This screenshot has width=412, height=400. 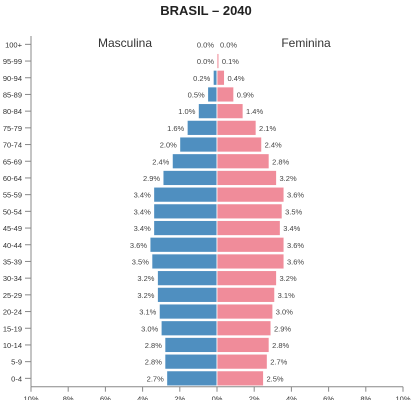 I want to click on y-tick-label: 45-49, so click(x=12, y=228).